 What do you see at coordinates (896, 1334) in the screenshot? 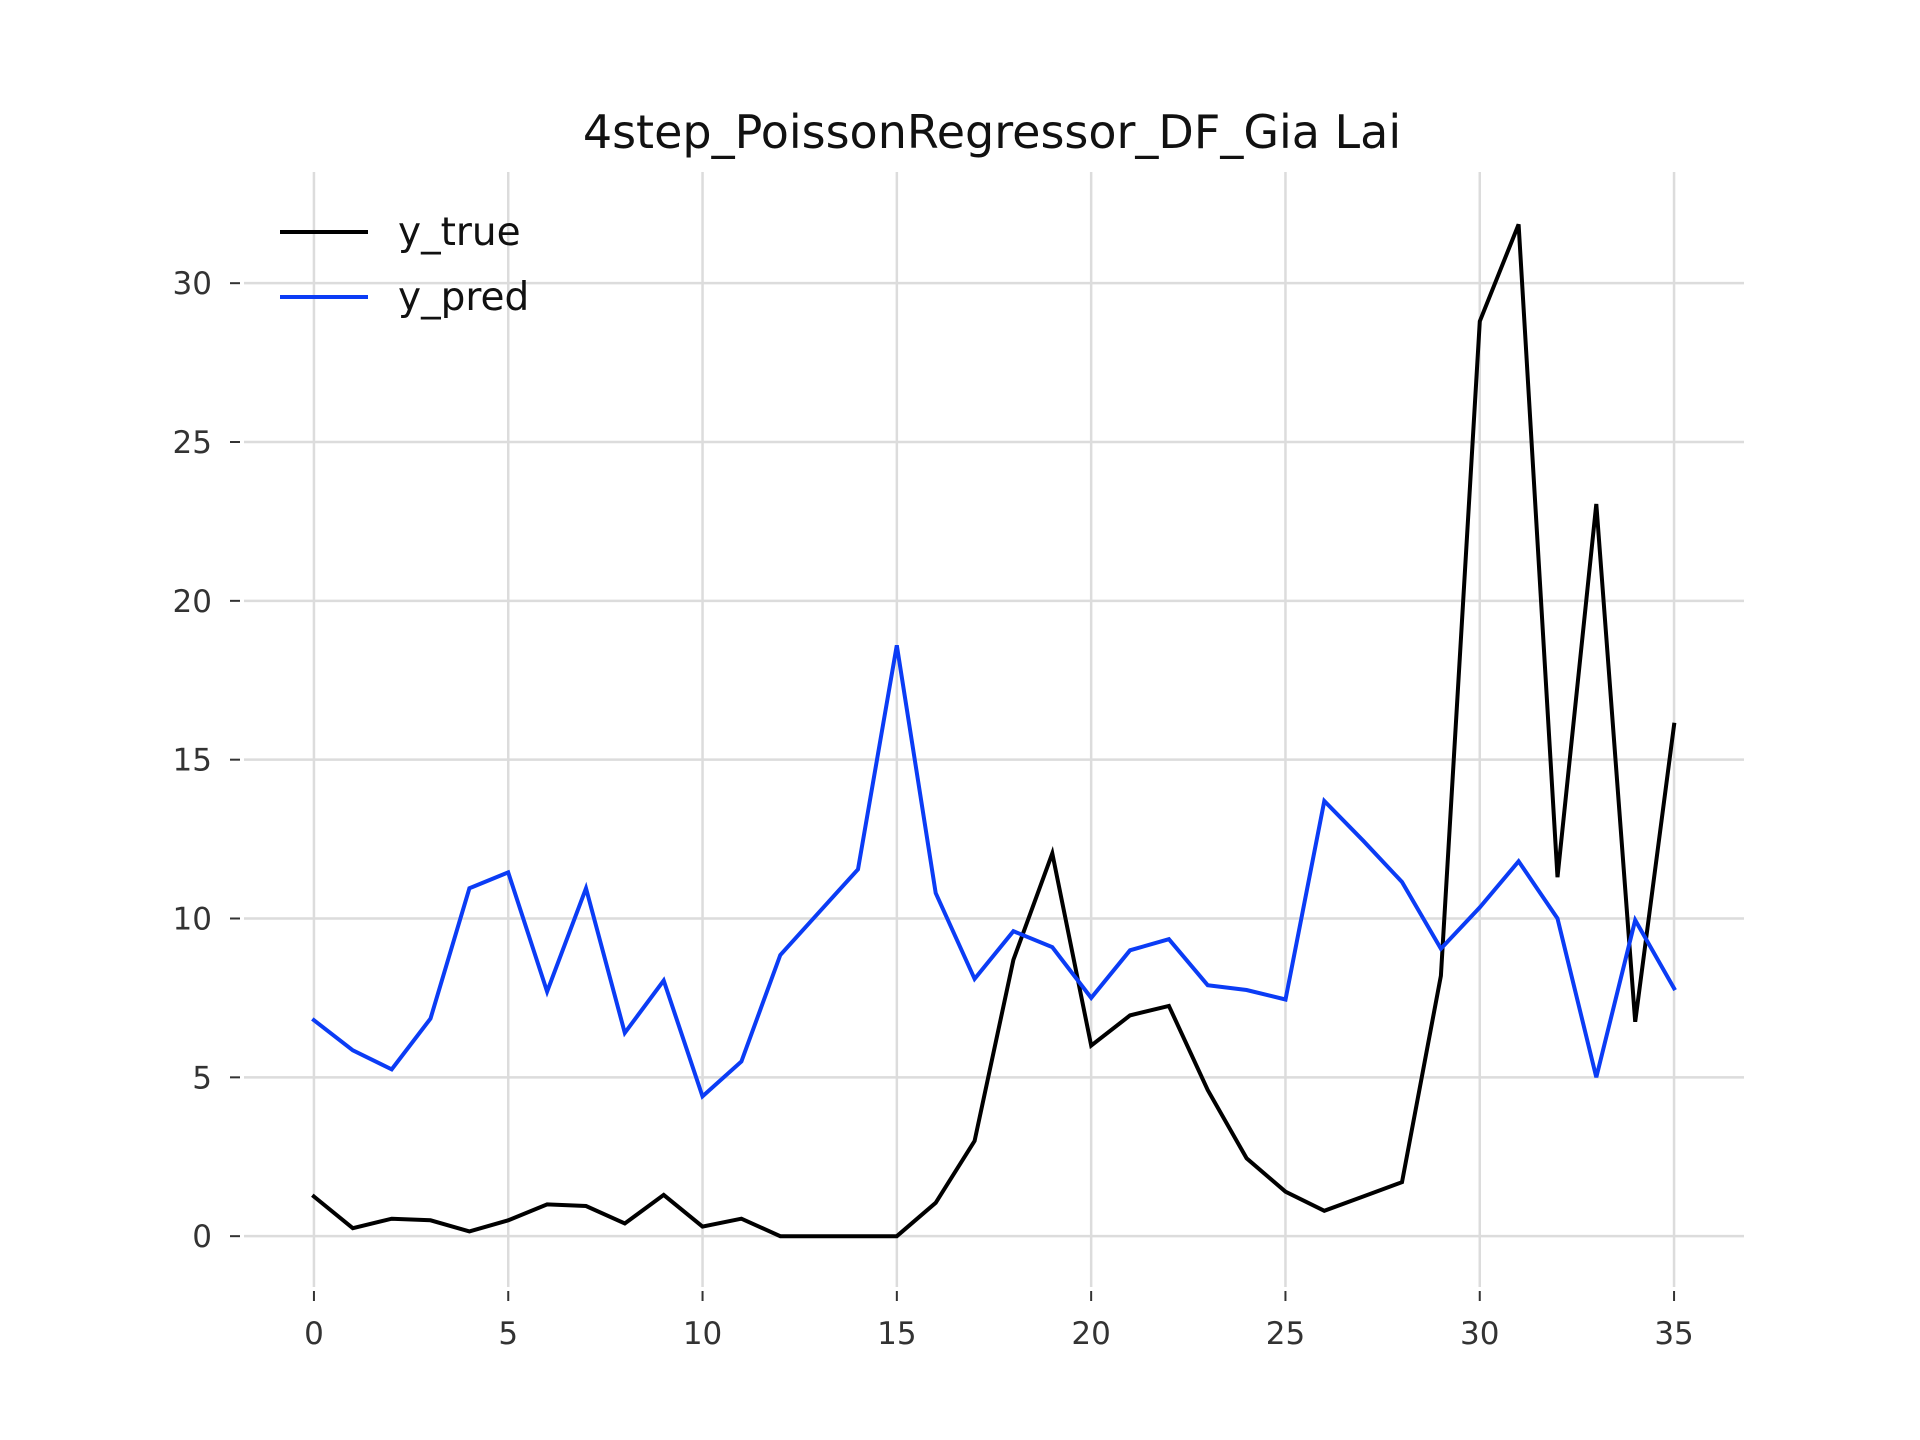
I see `x-tick-label: 15` at bounding box center [896, 1334].